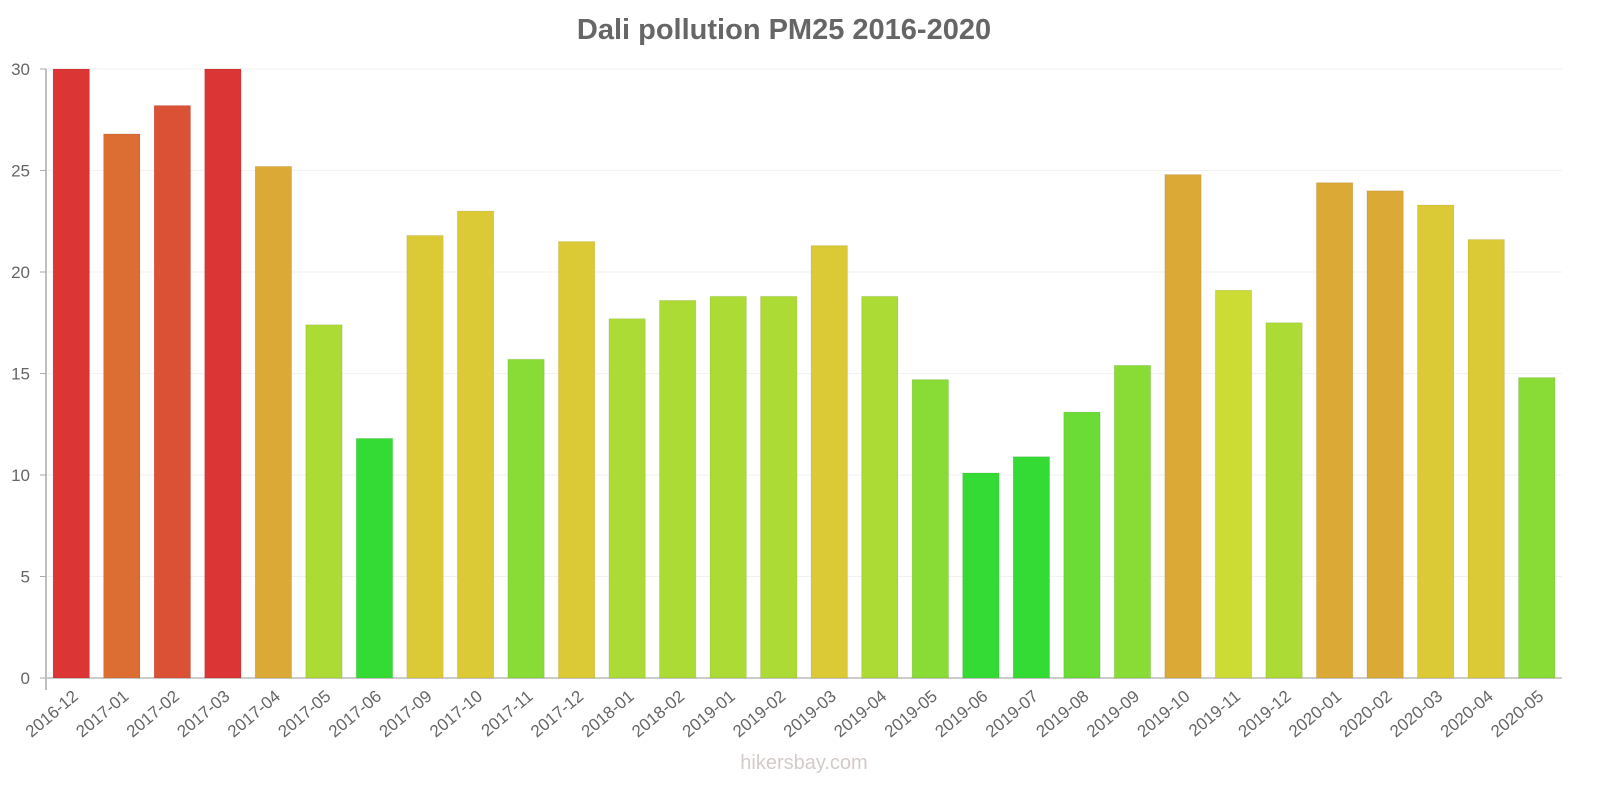 The image size is (1600, 800). Describe the element at coordinates (759, 714) in the screenshot. I see `x-tick-label: 2019-02` at that location.